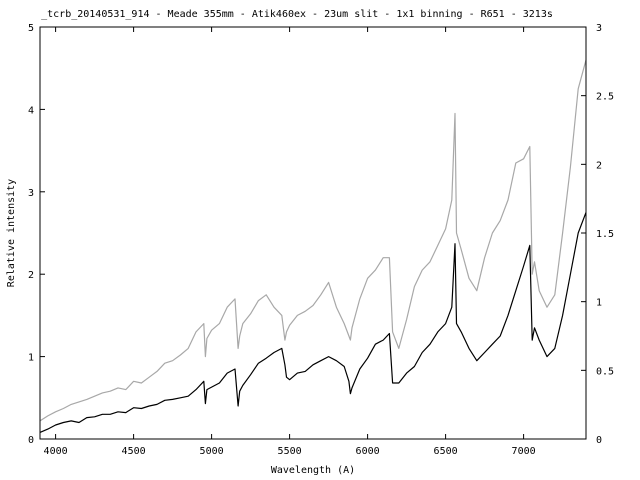 The width and height of the screenshot is (640, 480). I want to click on x-tick-label: 4500, so click(134, 451).